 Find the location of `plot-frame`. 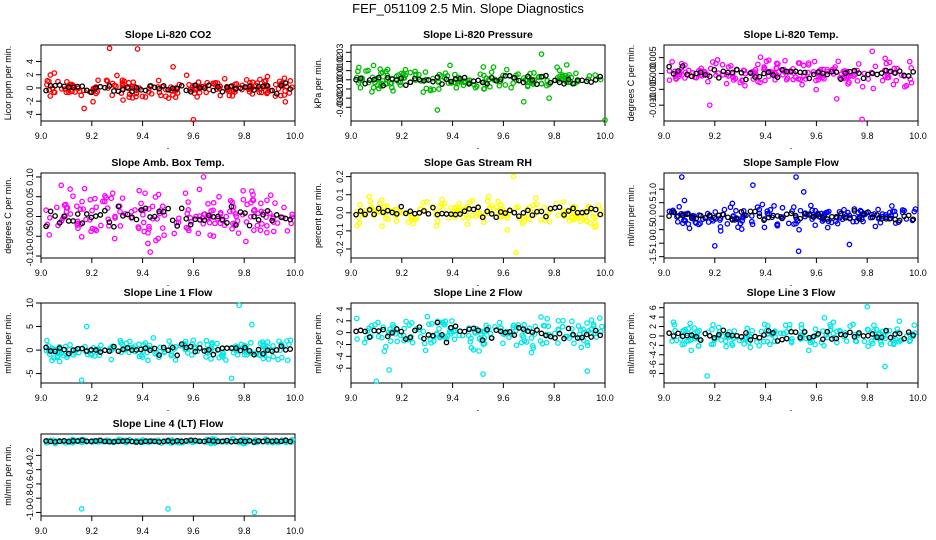

plot-frame is located at coordinates (168, 83).